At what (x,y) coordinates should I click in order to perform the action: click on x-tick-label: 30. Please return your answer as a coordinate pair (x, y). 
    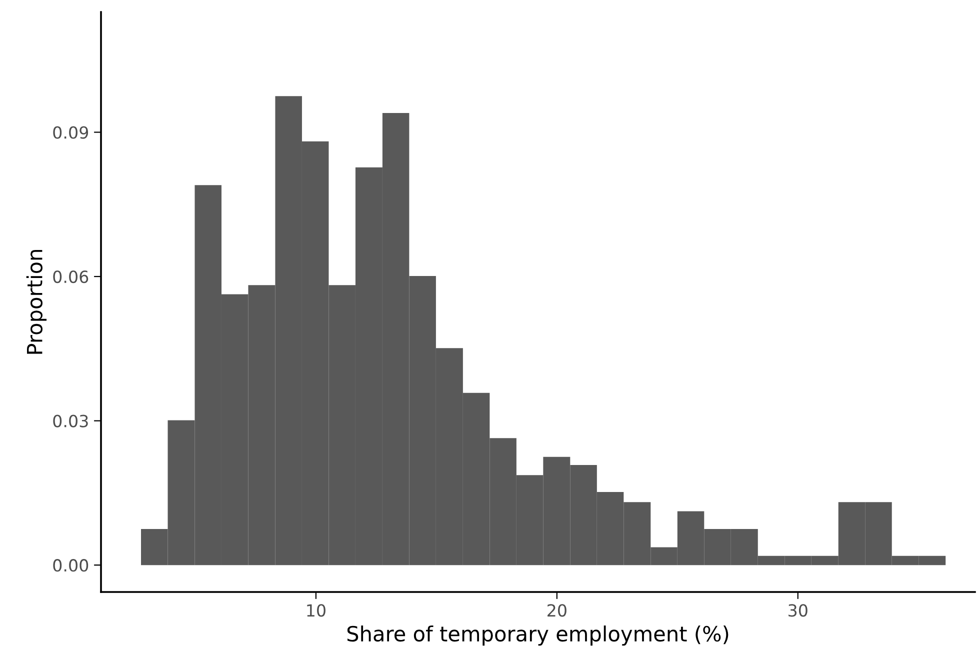
    Looking at the image, I should click on (798, 610).